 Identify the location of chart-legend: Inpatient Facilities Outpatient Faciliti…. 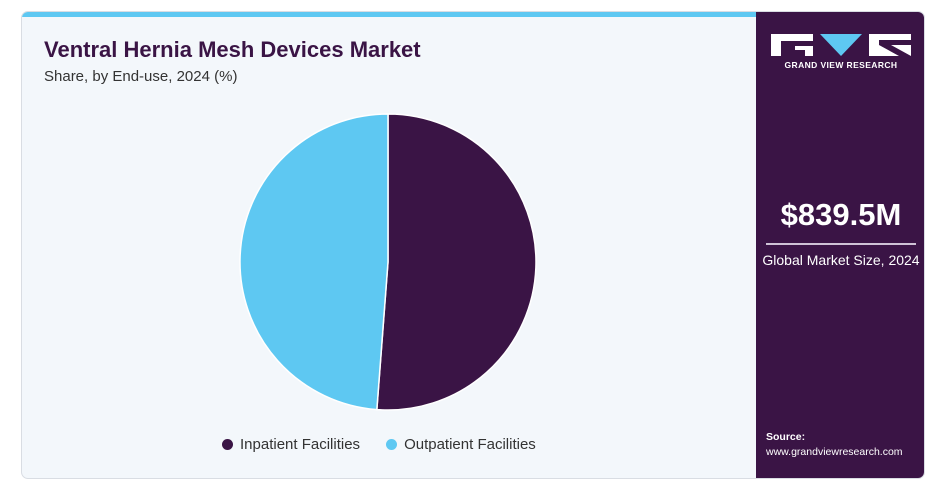
(379, 444).